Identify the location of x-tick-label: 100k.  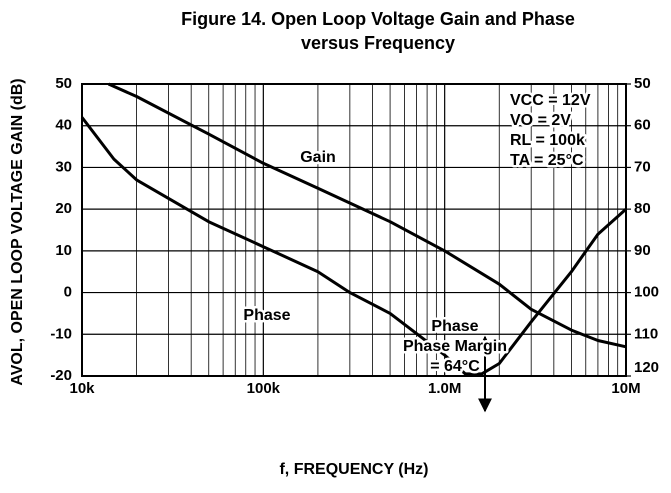
(264, 388).